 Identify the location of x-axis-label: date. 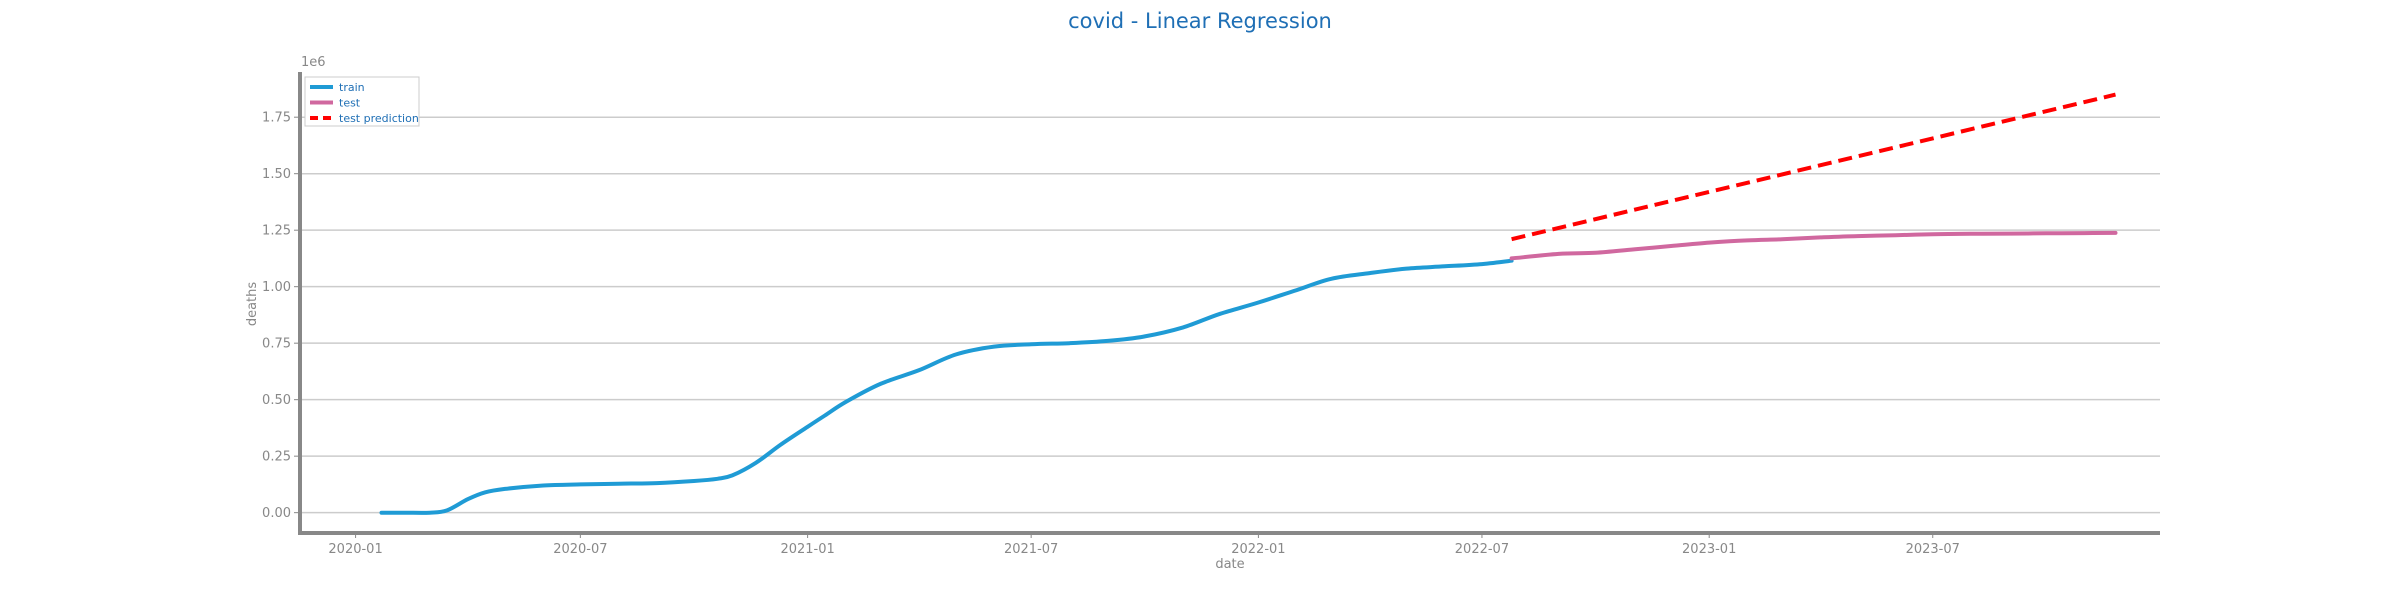
(1229, 564).